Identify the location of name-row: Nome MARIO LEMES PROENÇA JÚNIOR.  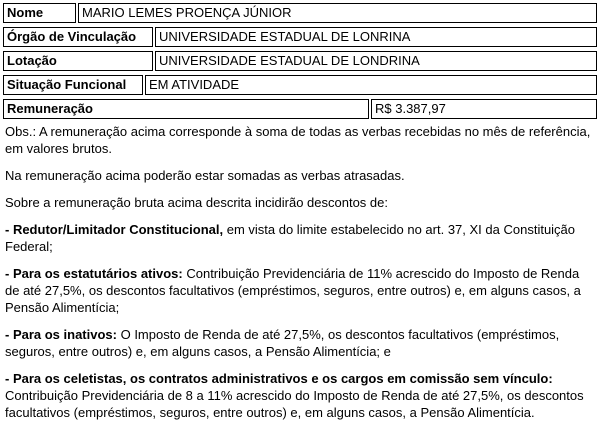
(300, 13).